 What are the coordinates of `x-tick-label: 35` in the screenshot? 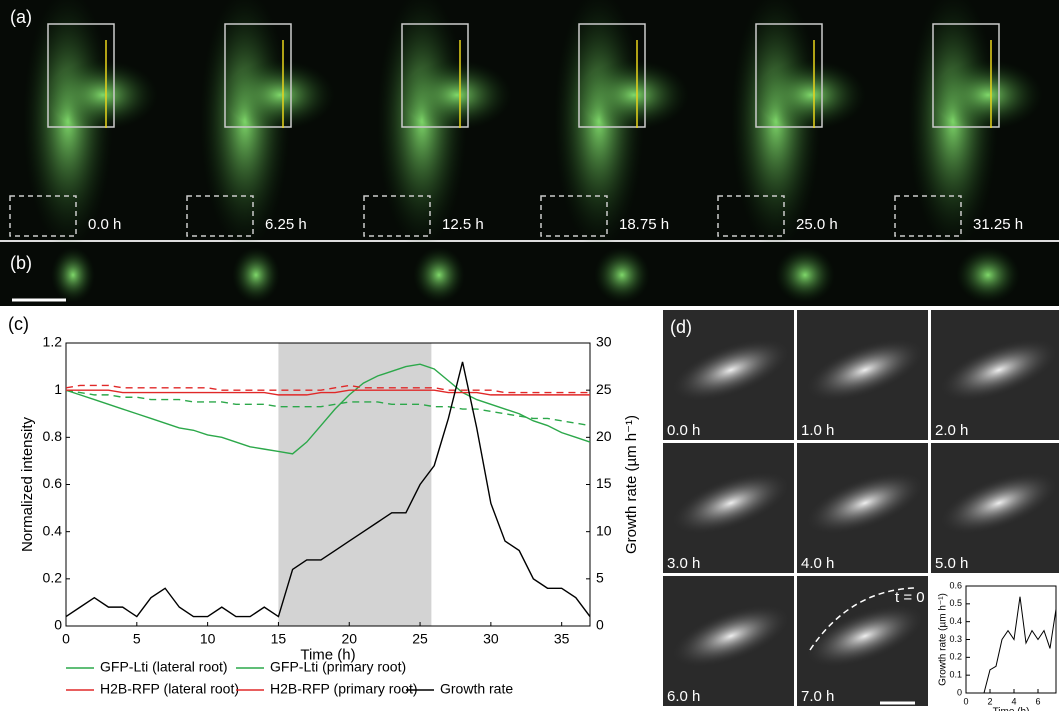 It's located at (562, 639).